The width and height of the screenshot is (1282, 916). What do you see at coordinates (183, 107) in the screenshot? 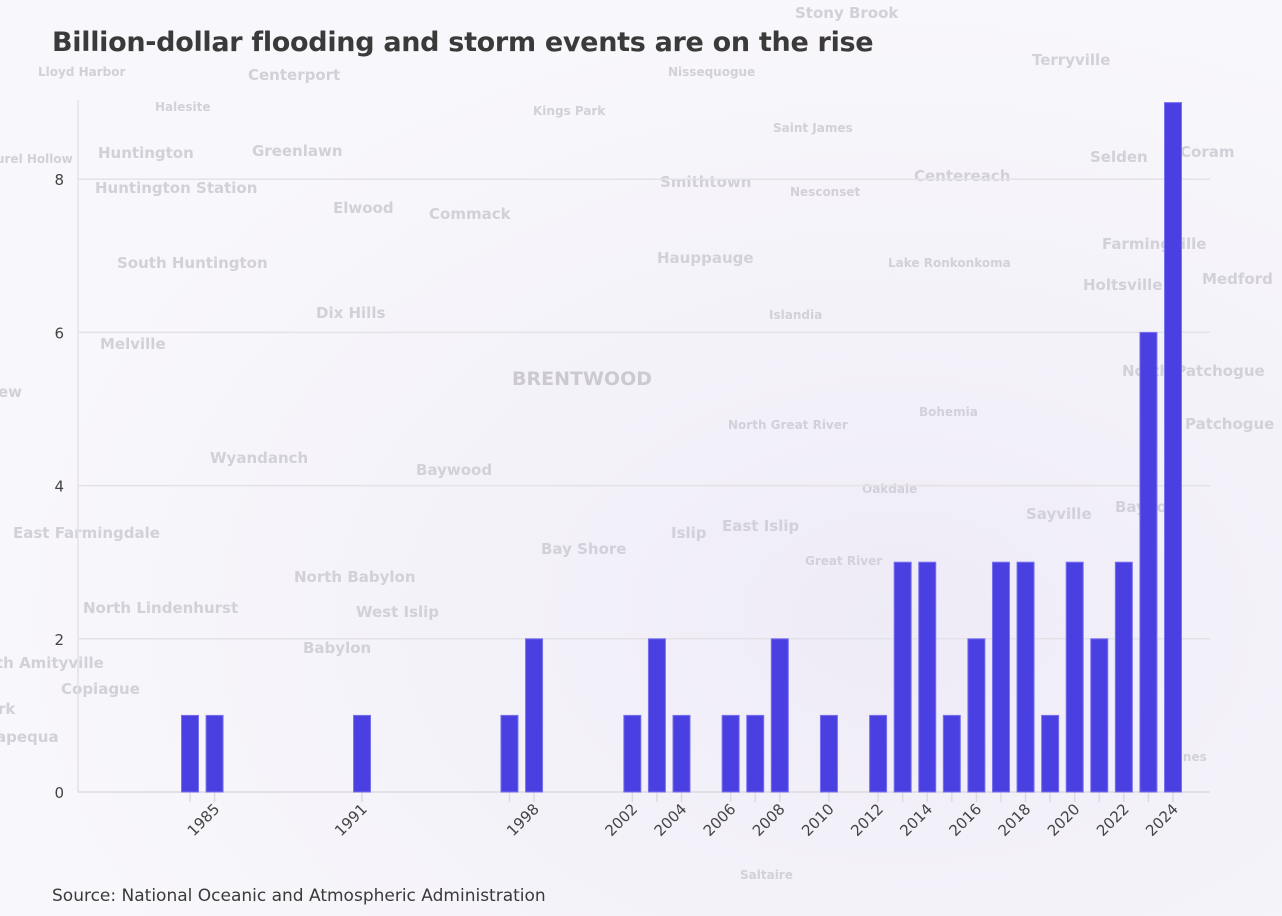
I see `map-label: Halesite` at bounding box center [183, 107].